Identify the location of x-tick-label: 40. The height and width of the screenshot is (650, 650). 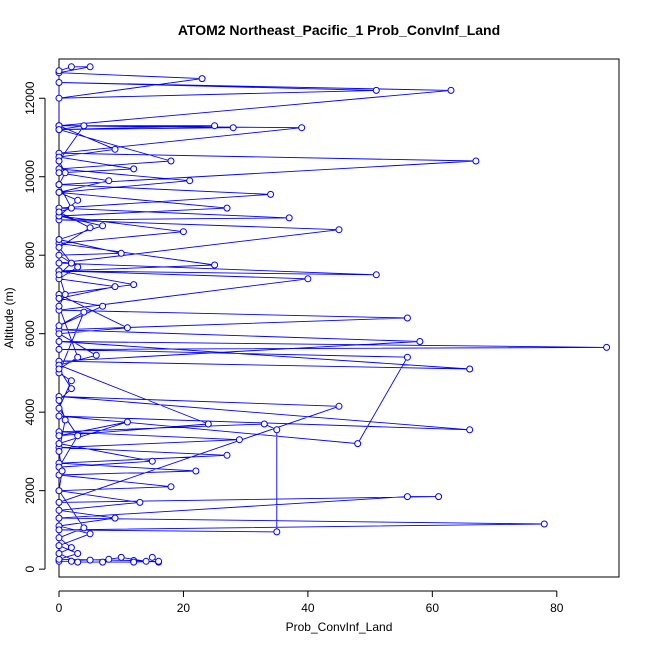
(308, 608).